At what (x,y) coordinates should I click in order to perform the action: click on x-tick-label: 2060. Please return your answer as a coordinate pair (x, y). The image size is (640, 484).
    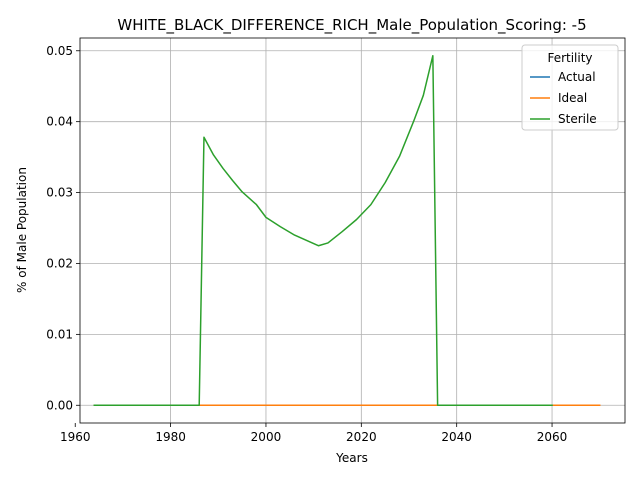
    Looking at the image, I should click on (552, 437).